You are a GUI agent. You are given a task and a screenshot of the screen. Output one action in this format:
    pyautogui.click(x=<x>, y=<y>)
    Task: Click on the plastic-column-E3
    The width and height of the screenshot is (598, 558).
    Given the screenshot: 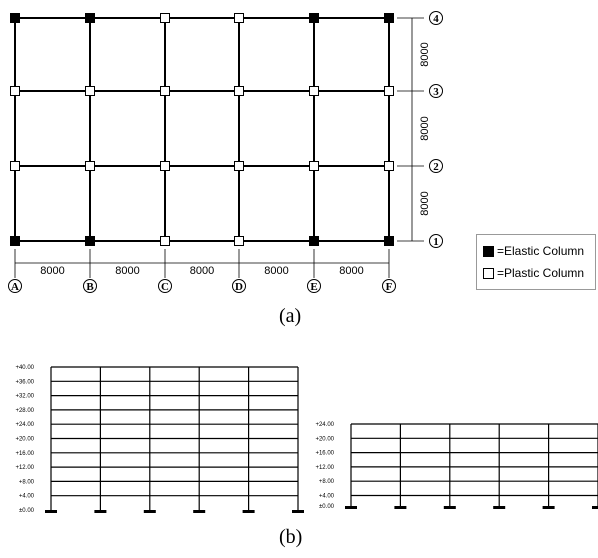 What is the action you would take?
    pyautogui.click(x=314, y=91)
    